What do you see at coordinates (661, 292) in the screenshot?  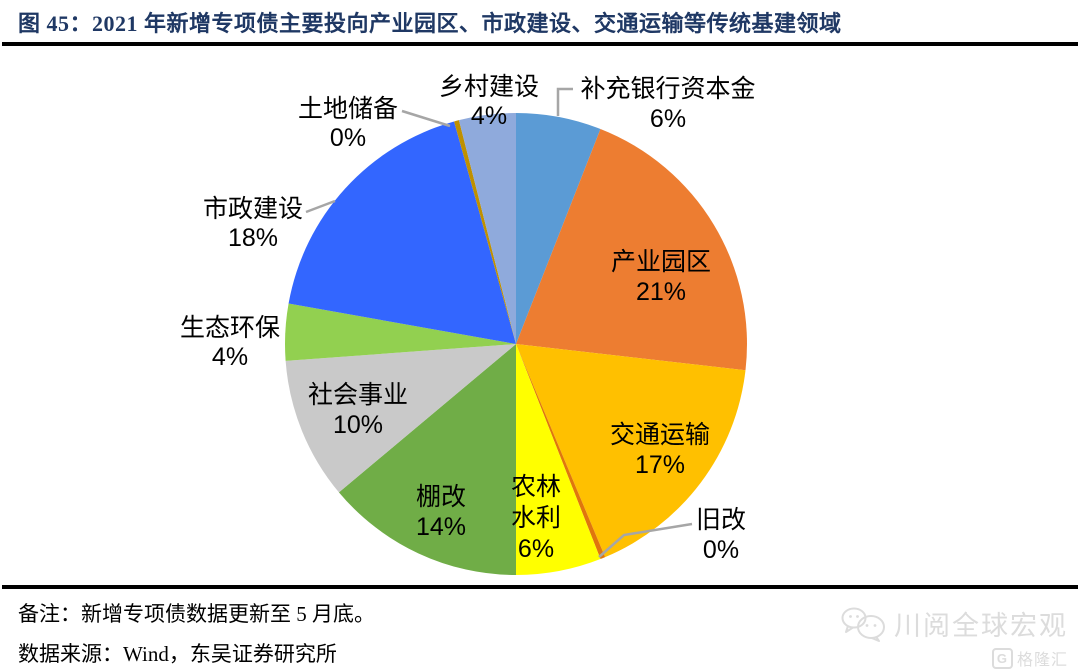 I see `slice-label-industrial-park: 21%` at bounding box center [661, 292].